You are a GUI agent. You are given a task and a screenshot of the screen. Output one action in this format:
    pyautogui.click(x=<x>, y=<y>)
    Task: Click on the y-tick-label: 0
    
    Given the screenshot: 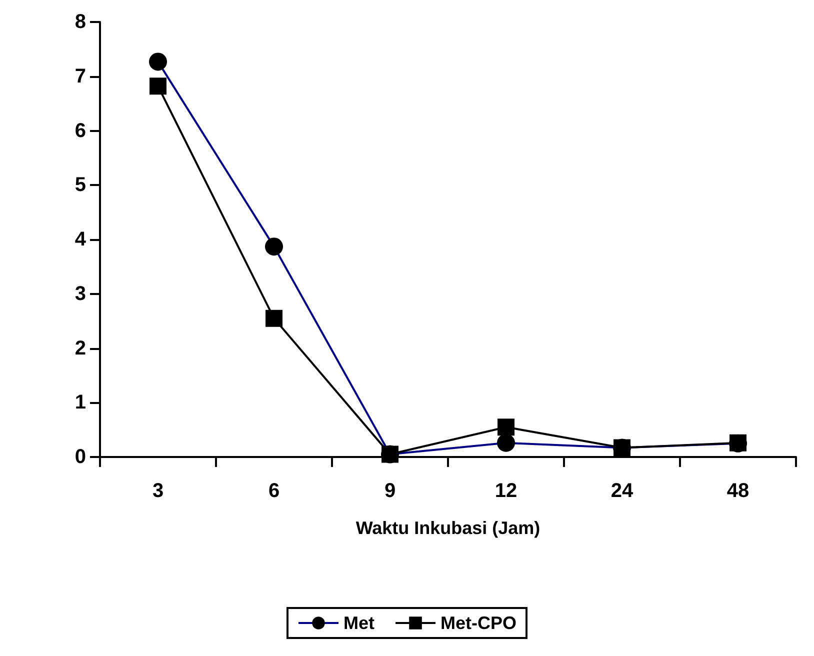 What is the action you would take?
    pyautogui.click(x=80, y=457)
    